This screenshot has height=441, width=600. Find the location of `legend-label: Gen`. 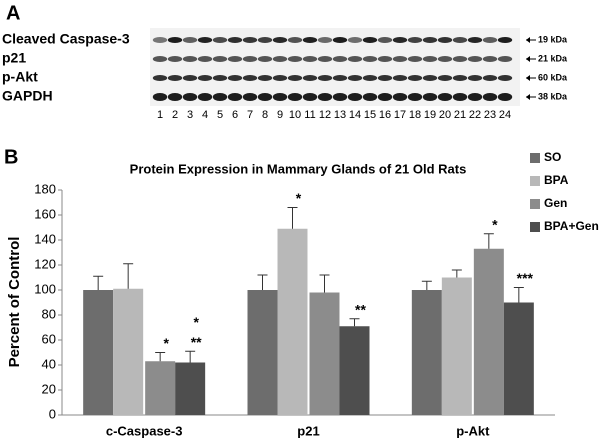

legend-label: Gen is located at coordinates (555, 203).